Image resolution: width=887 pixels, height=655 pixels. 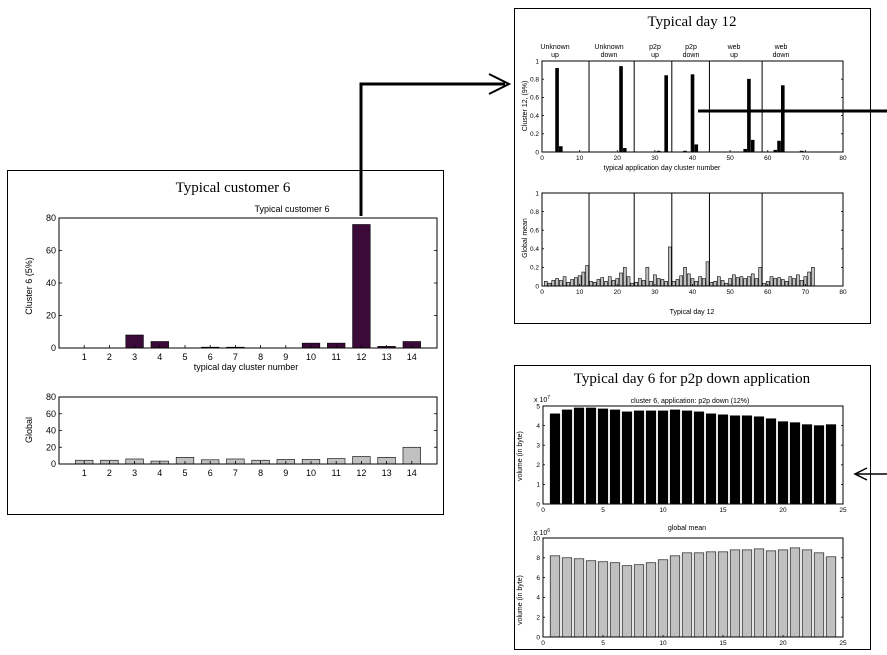 What do you see at coordinates (134, 473) in the screenshot?
I see `customer_bottom-xtick-label: 3` at bounding box center [134, 473].